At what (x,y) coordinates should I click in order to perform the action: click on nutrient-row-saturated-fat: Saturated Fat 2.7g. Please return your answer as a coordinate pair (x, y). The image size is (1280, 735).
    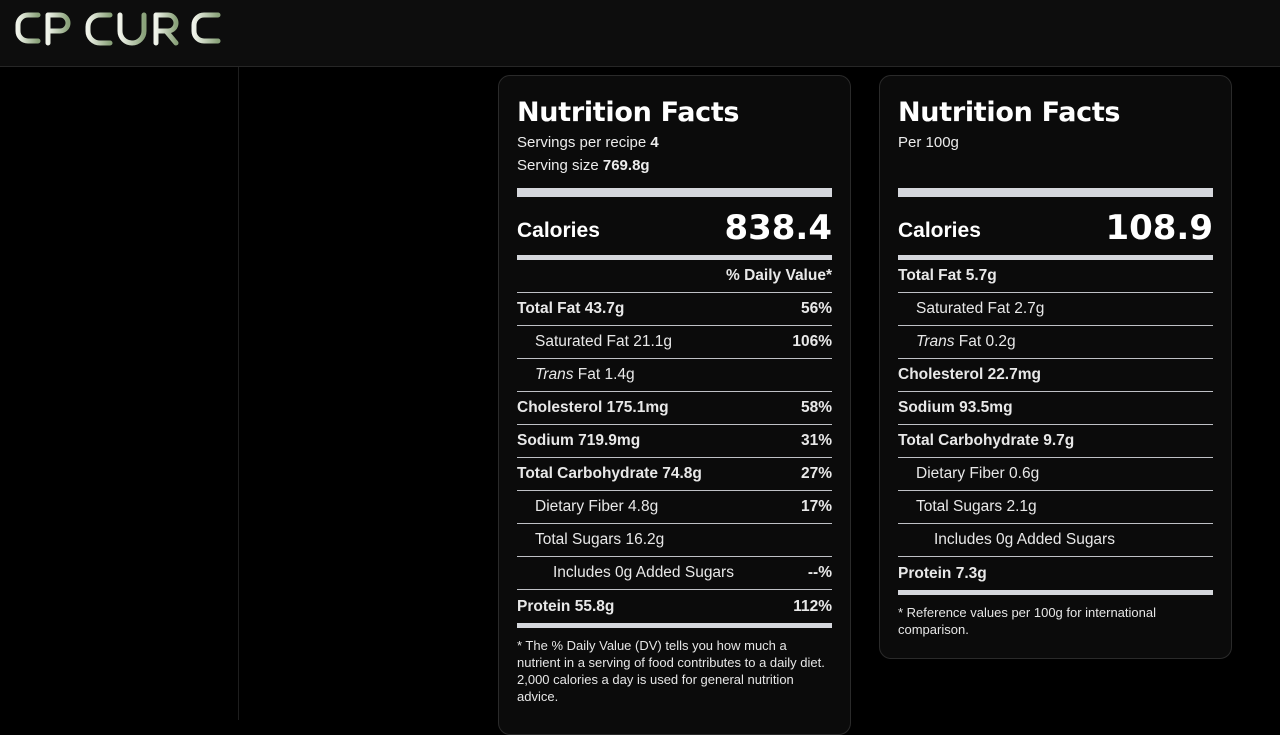
    Looking at the image, I should click on (1055, 309).